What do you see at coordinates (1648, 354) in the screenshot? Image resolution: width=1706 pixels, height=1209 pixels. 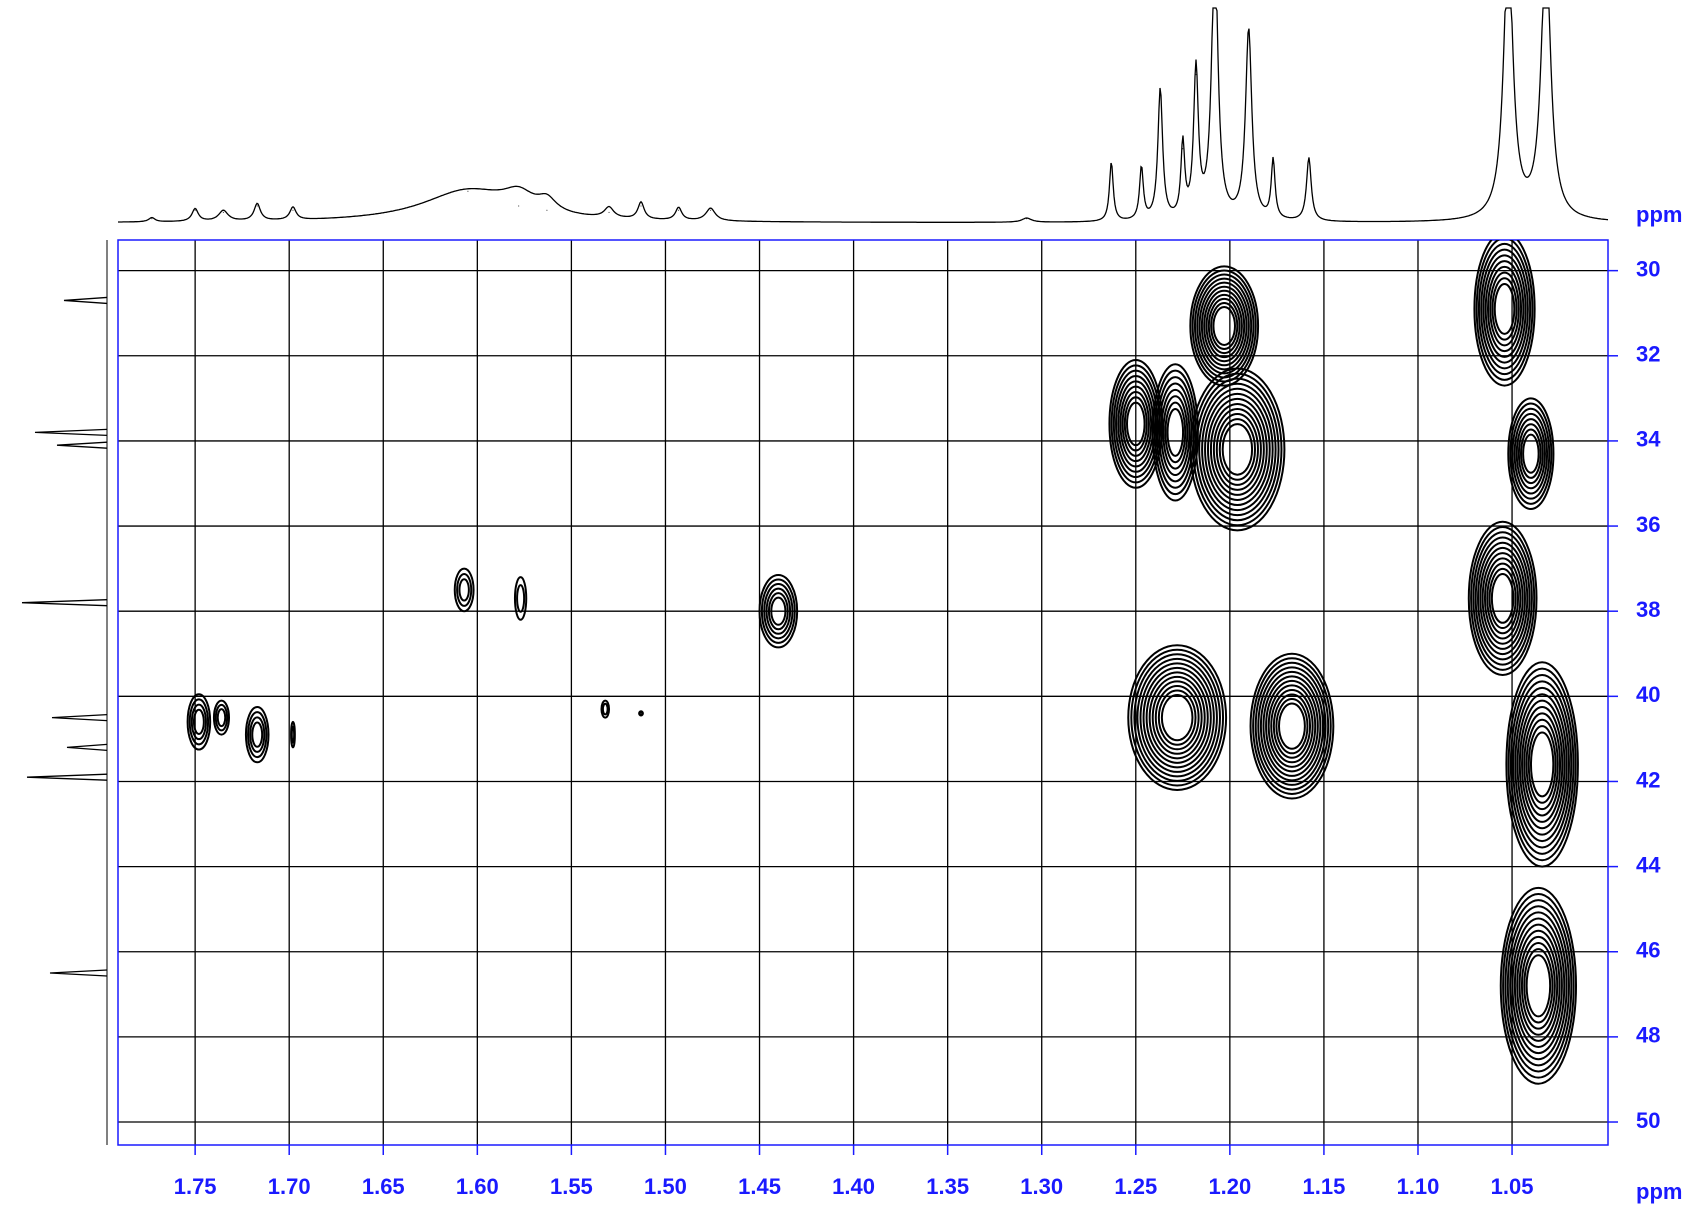 I see `y-tick-label: 32` at bounding box center [1648, 354].